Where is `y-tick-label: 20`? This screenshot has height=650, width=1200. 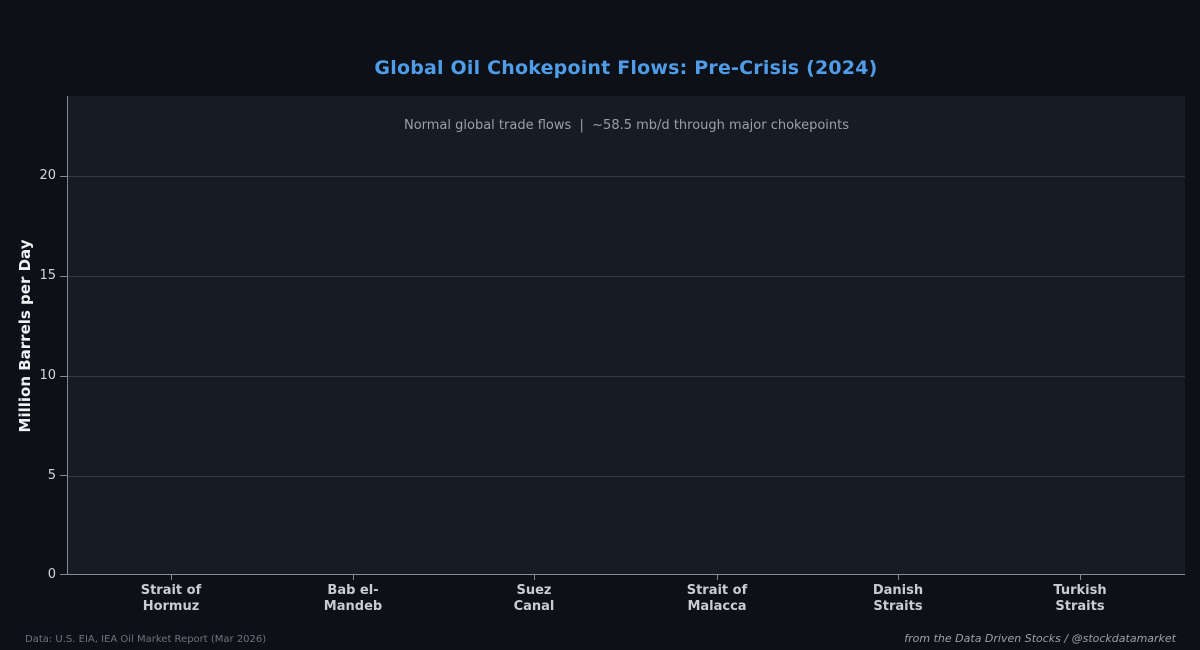
y-tick-label: 20 is located at coordinates (47, 175).